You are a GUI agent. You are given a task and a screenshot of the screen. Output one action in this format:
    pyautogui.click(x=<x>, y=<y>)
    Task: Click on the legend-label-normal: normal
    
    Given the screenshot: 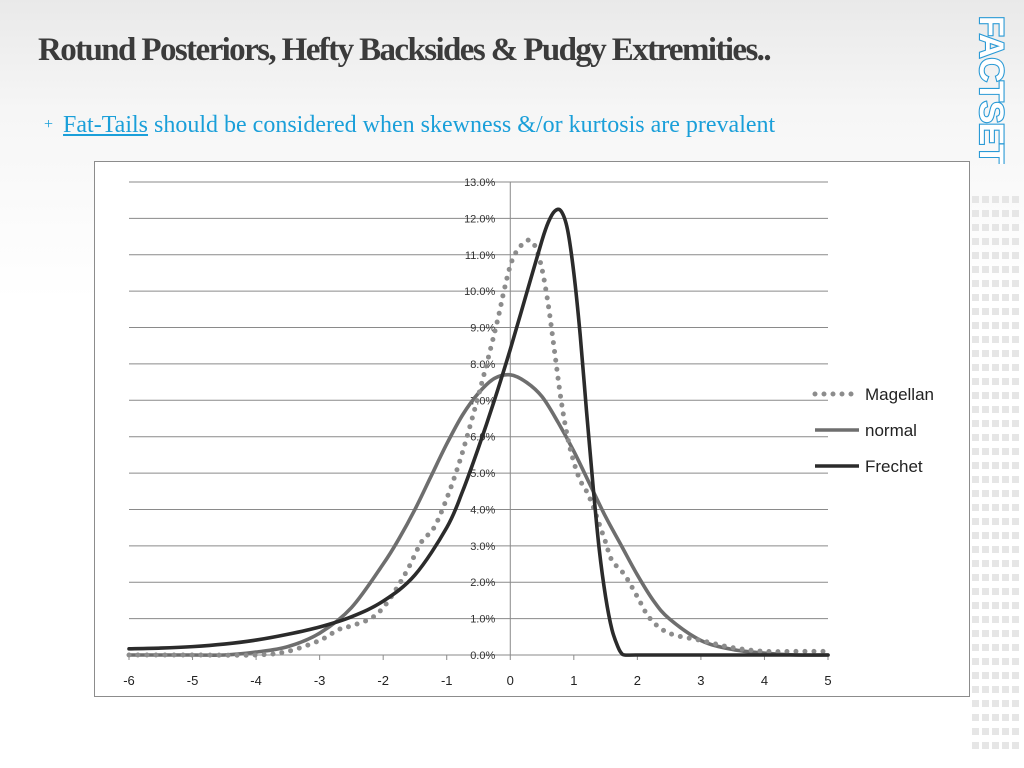 What is the action you would take?
    pyautogui.click(x=891, y=430)
    